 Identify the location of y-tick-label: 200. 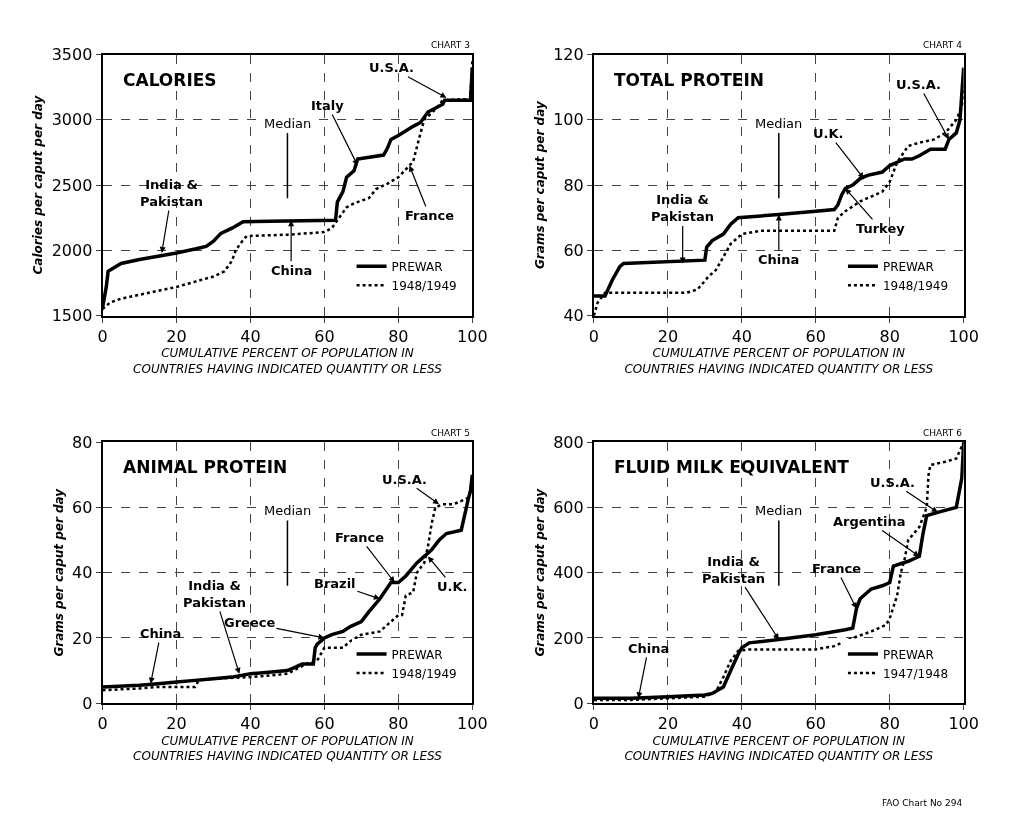
(568, 638).